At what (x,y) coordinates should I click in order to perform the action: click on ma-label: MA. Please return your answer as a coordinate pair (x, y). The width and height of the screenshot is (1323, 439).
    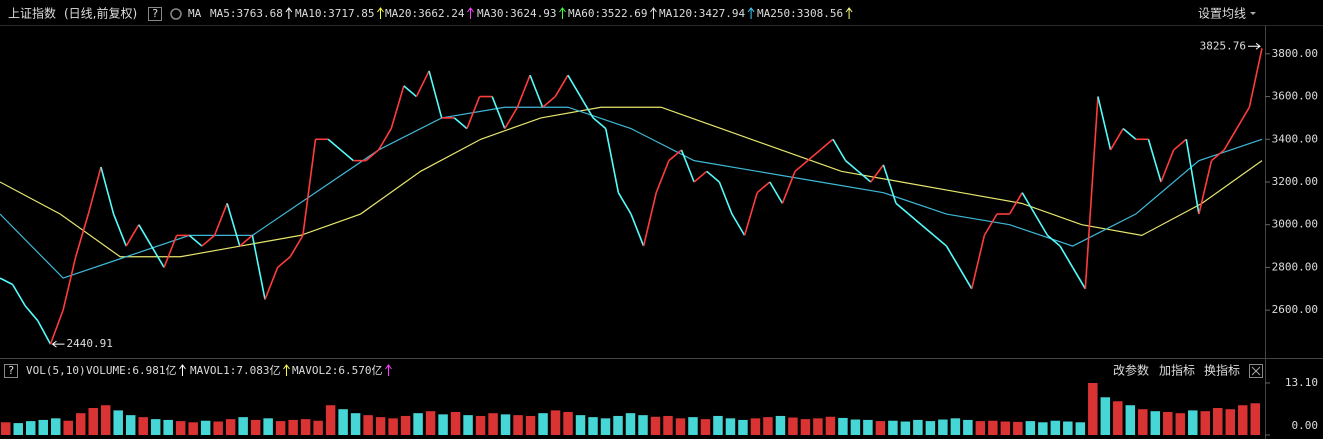
    Looking at the image, I should click on (195, 13).